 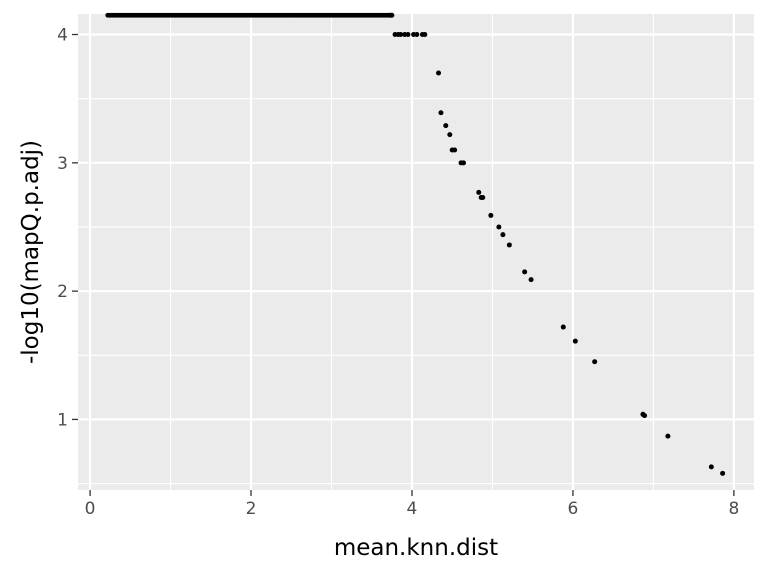 I want to click on y-tick-label: 1, so click(x=62, y=420).